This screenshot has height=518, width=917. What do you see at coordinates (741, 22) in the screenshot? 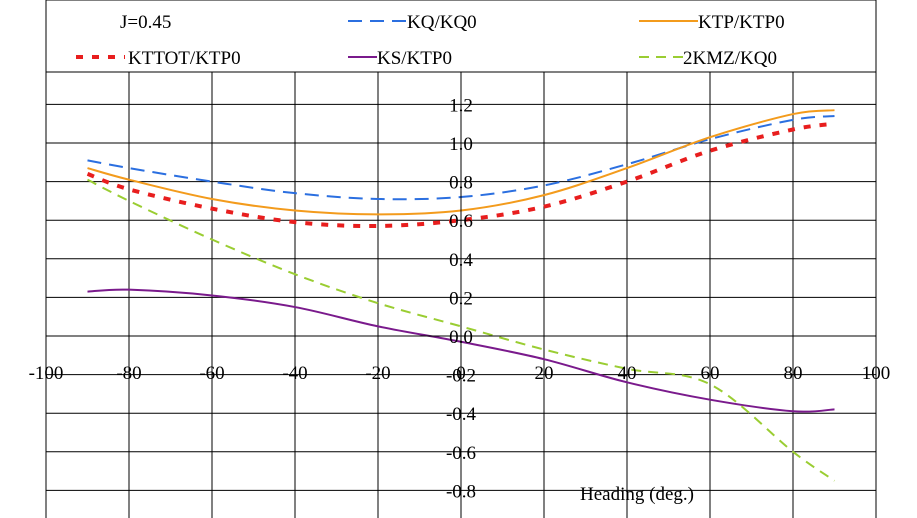
I see `legend-label-1: KTP/KTP0` at bounding box center [741, 22].